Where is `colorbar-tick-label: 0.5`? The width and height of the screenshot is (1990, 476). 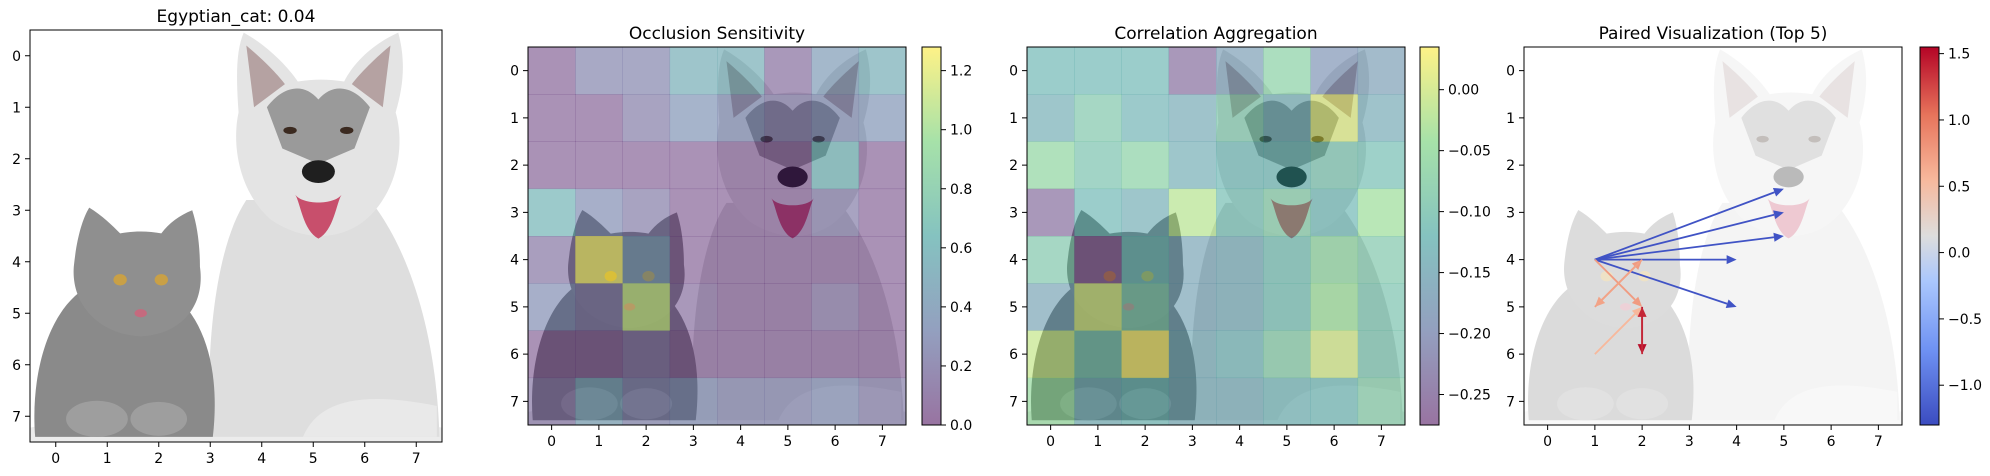
colorbar-tick-label: 0.5 is located at coordinates (1959, 187).